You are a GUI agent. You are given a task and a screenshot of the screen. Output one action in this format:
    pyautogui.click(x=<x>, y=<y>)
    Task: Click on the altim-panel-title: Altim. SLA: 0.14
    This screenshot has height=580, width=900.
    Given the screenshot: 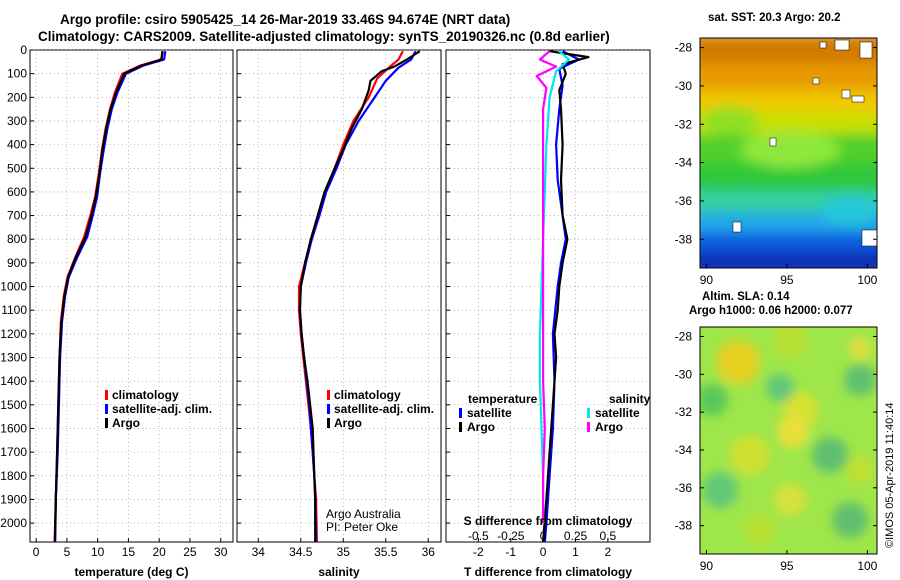 What is the action you would take?
    pyautogui.click(x=746, y=297)
    